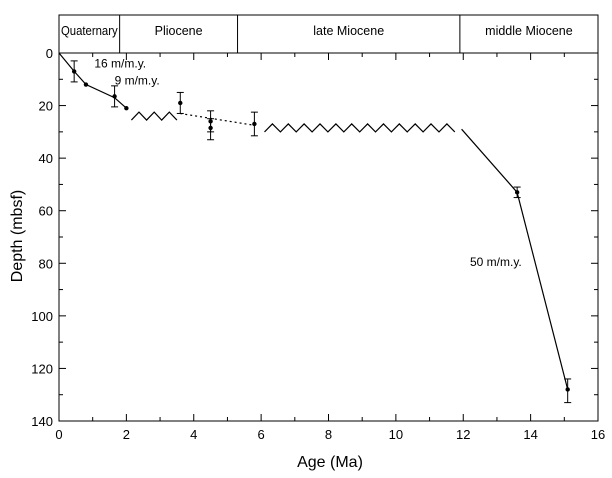 This screenshot has width=612, height=478. I want to click on x-tick-label: 8, so click(328, 434).